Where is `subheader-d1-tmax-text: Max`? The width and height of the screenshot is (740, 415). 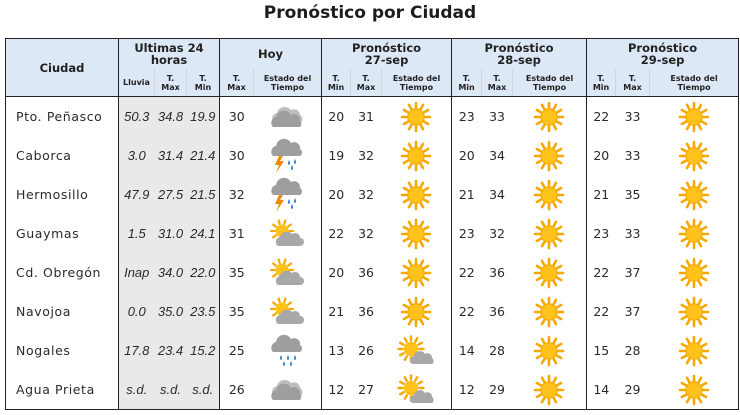 subheader-d1-tmax-text: Max is located at coordinates (366, 87).